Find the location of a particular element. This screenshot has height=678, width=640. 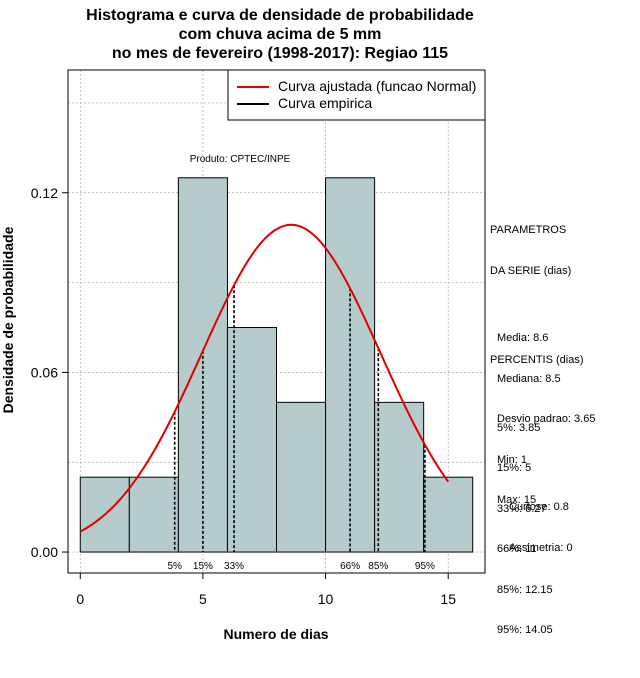

percentile-marker-label: 85% is located at coordinates (378, 566).